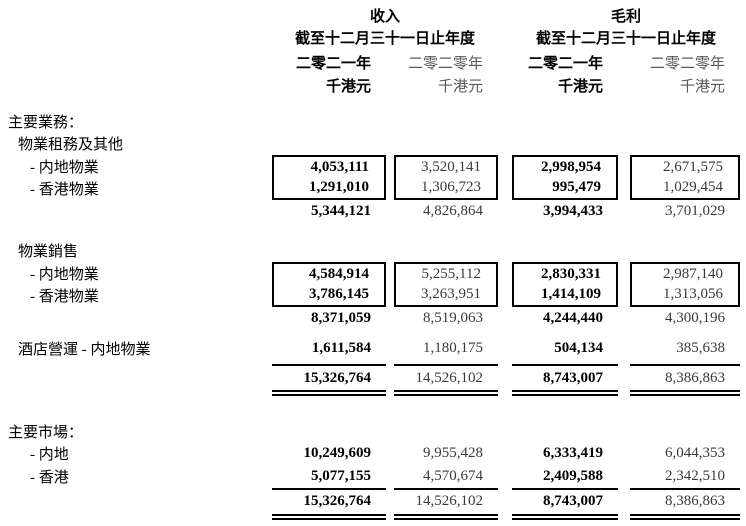 The image size is (746, 526). Describe the element at coordinates (373, 251) in the screenshot. I see `section-property-sales-row: 物業銷售` at that location.